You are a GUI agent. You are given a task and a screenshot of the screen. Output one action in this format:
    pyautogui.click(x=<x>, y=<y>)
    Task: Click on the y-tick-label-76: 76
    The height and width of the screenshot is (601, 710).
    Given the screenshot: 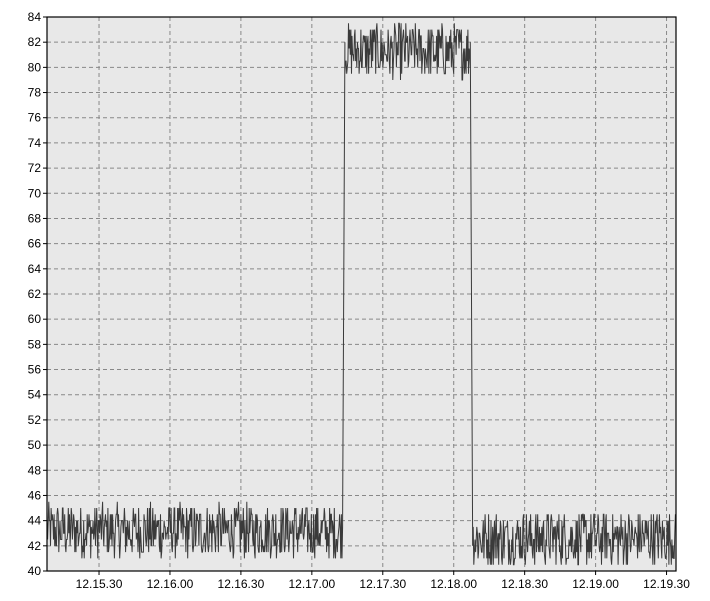 What is the action you would take?
    pyautogui.click(x=35, y=118)
    